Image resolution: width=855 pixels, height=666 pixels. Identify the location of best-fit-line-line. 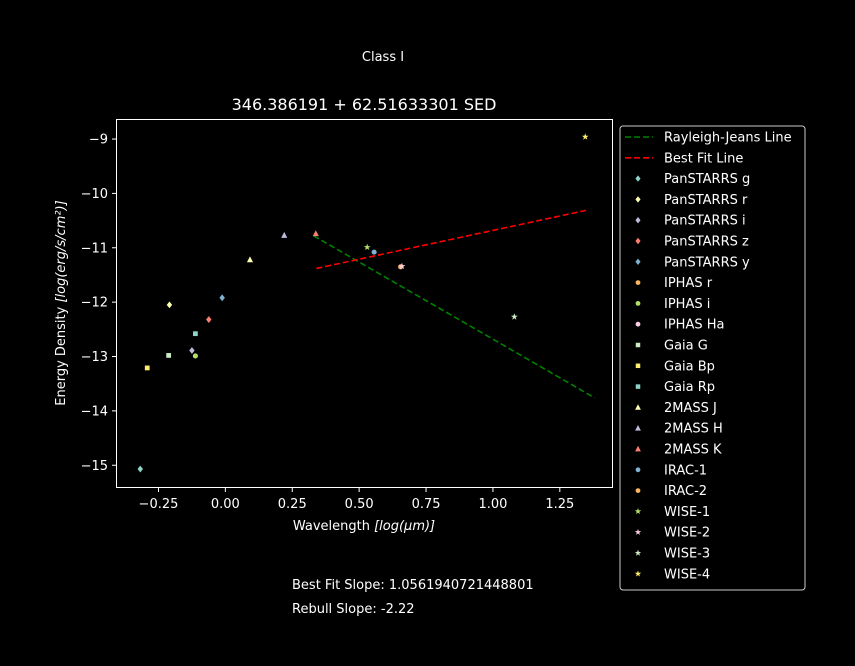
(451, 239).